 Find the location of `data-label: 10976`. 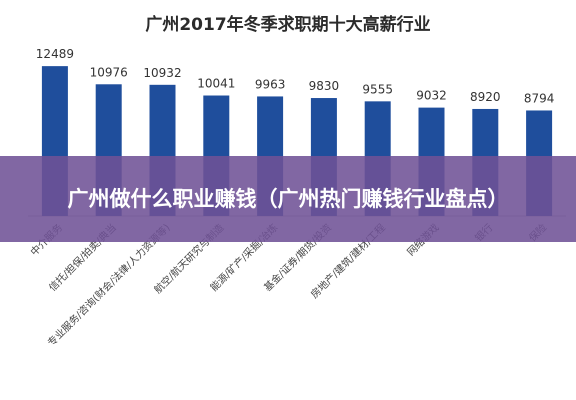

data-label: 10976 is located at coordinates (109, 72).